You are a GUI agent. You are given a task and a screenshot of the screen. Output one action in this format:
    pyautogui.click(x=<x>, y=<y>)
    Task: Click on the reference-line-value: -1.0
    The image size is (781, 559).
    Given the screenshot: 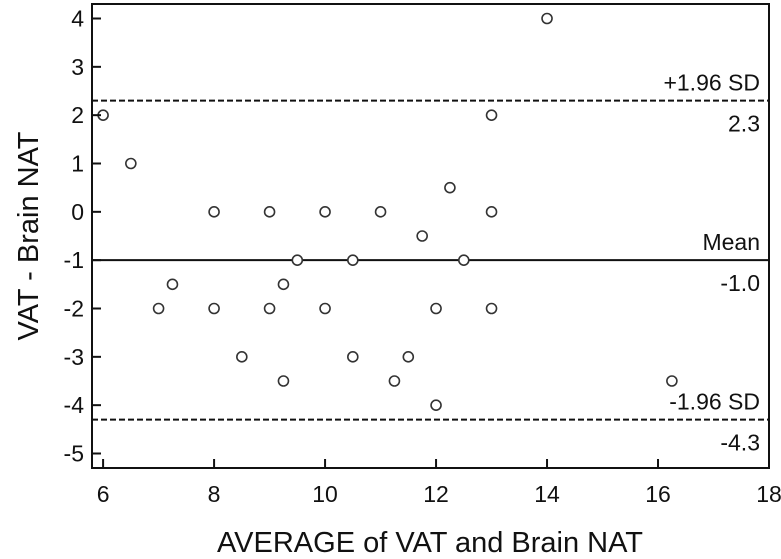 What is the action you would take?
    pyautogui.click(x=740, y=283)
    